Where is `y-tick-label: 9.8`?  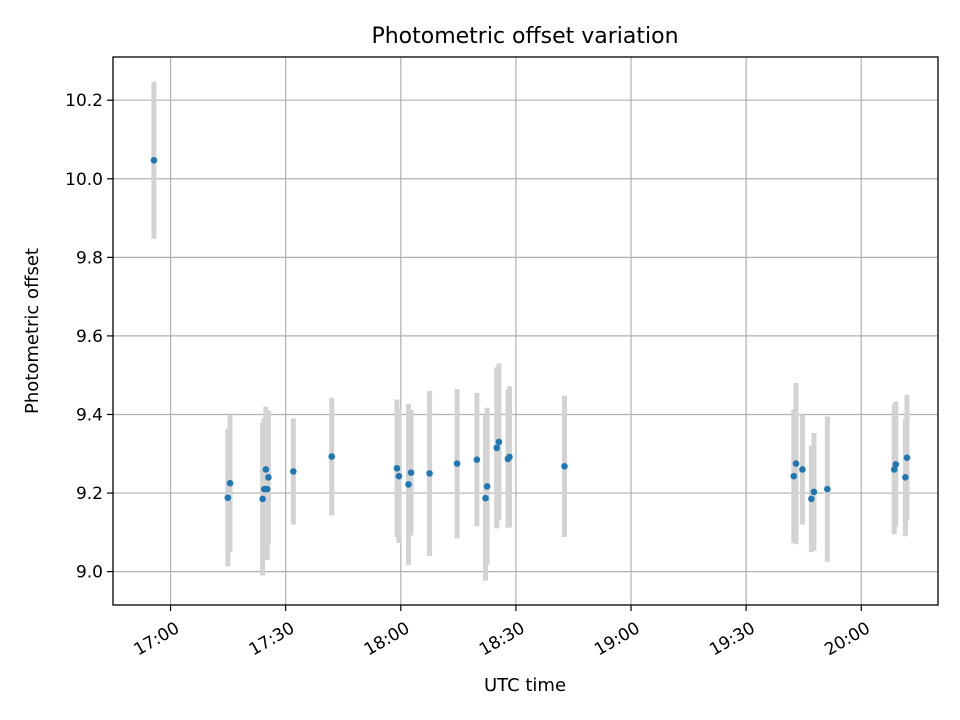
y-tick-label: 9.8 is located at coordinates (89, 258).